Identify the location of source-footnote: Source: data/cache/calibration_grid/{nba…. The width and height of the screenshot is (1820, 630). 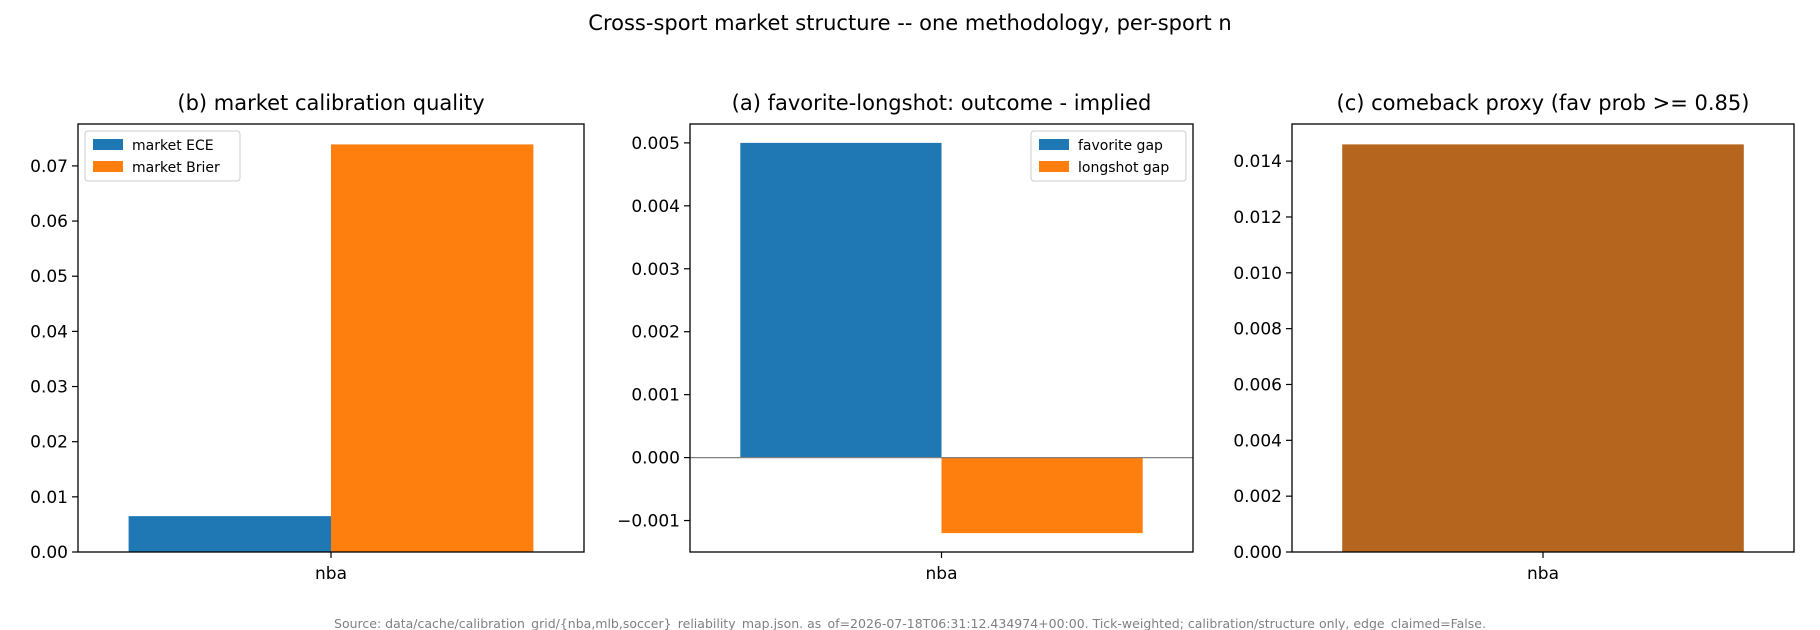
(910, 623).